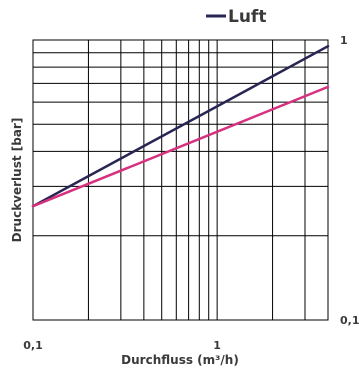 The width and height of the screenshot is (359, 374). Describe the element at coordinates (247, 17) in the screenshot. I see `legend-label-luft: Luft` at that location.